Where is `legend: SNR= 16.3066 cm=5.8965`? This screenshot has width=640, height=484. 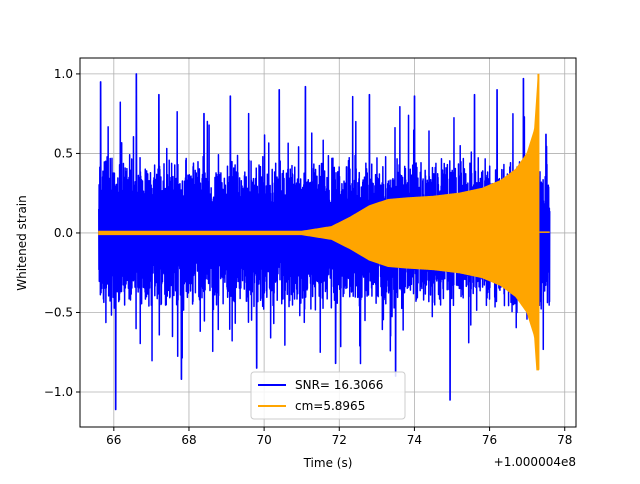
legend: SNR= 16.3066 cm=5.8965 is located at coordinates (328, 395).